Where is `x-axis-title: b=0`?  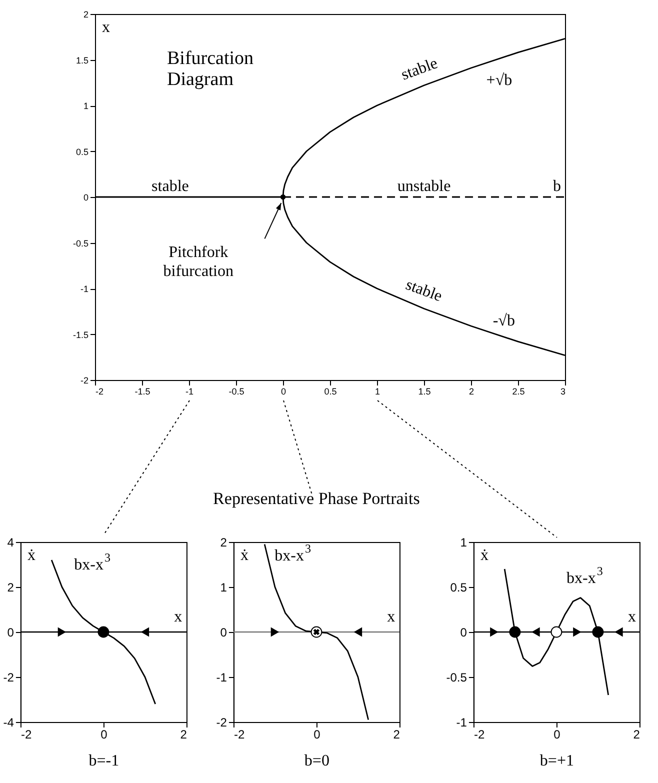
x-axis-title: b=0 is located at coordinates (317, 761).